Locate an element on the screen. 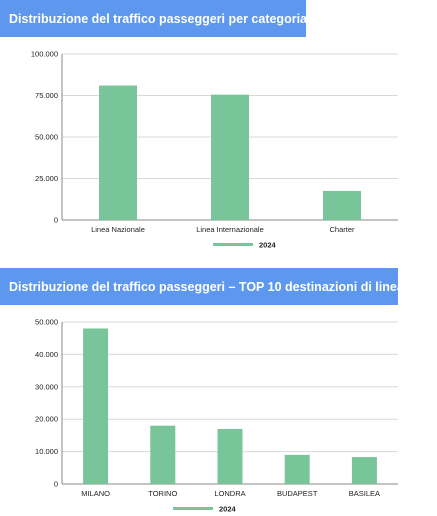 The width and height of the screenshot is (437, 516). chart-2-legend-swatch is located at coordinates (193, 508).